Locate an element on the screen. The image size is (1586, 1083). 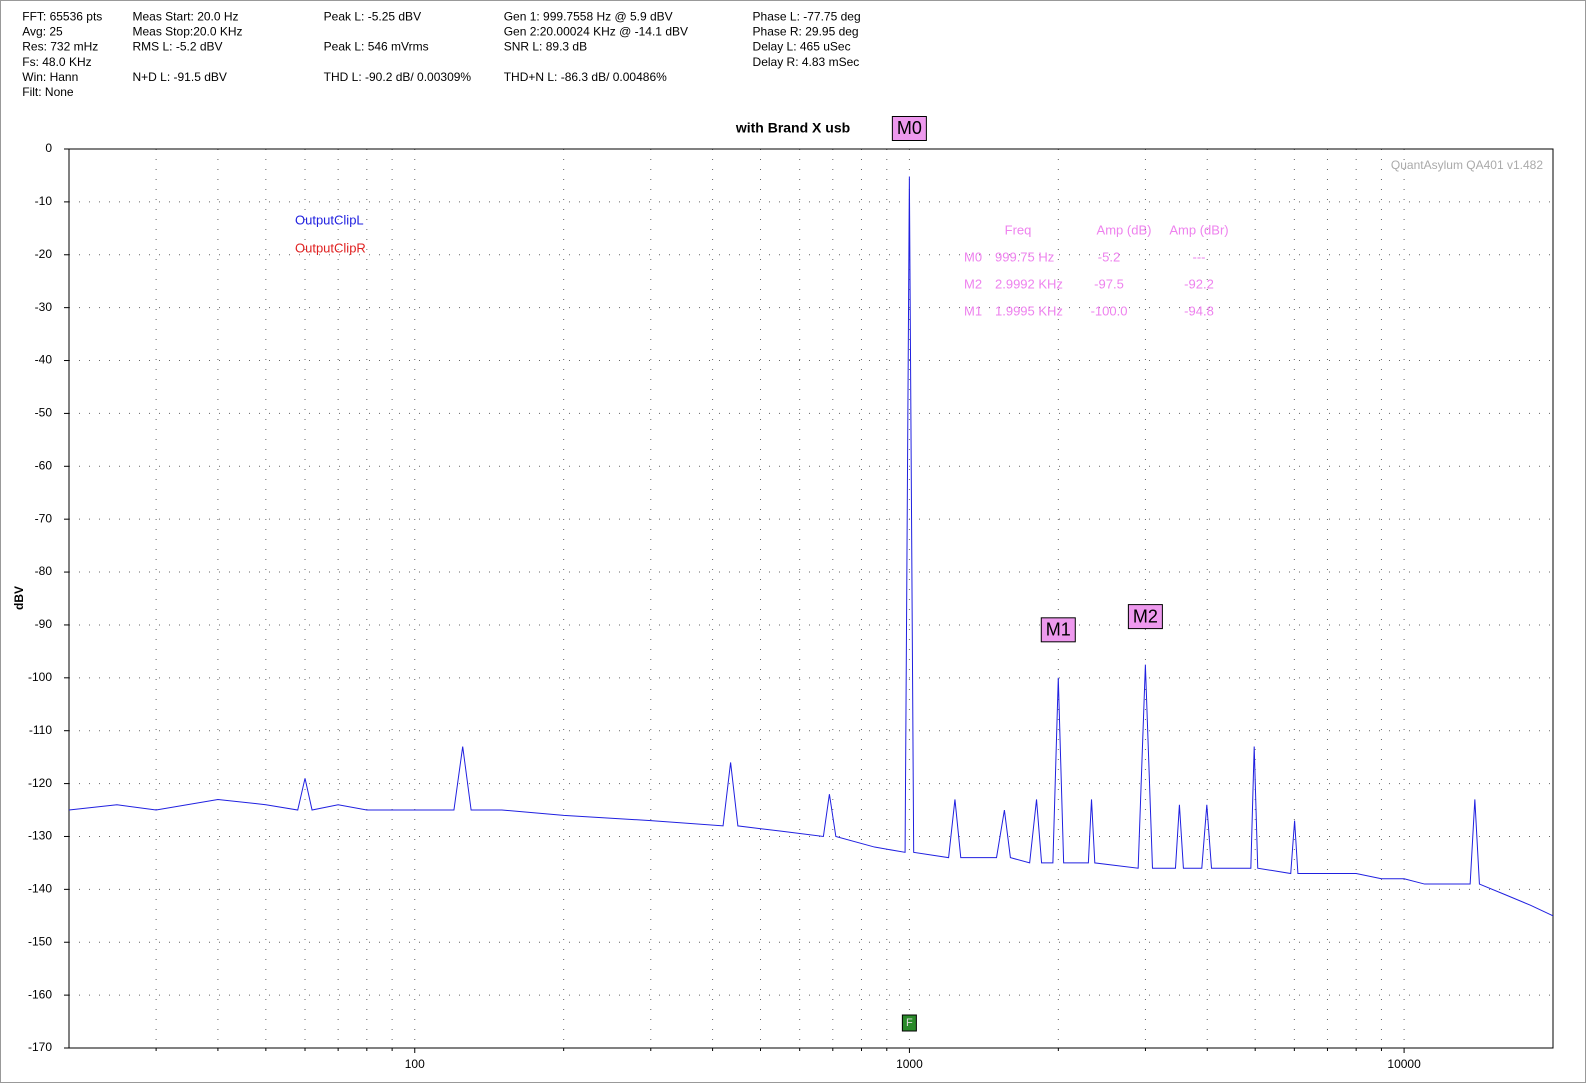
header-stat: Peak L: -5.25 dBV is located at coordinates (372, 16).